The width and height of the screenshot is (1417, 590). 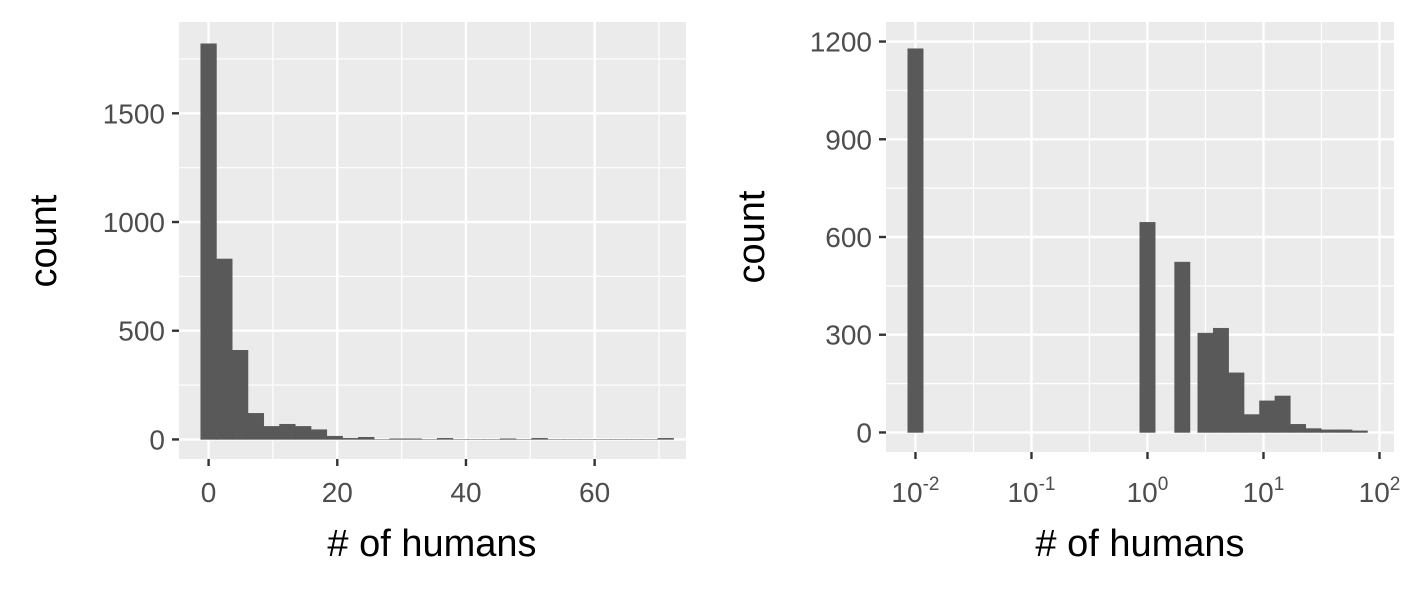 What do you see at coordinates (848, 139) in the screenshot?
I see `right-y-tick-label: 900` at bounding box center [848, 139].